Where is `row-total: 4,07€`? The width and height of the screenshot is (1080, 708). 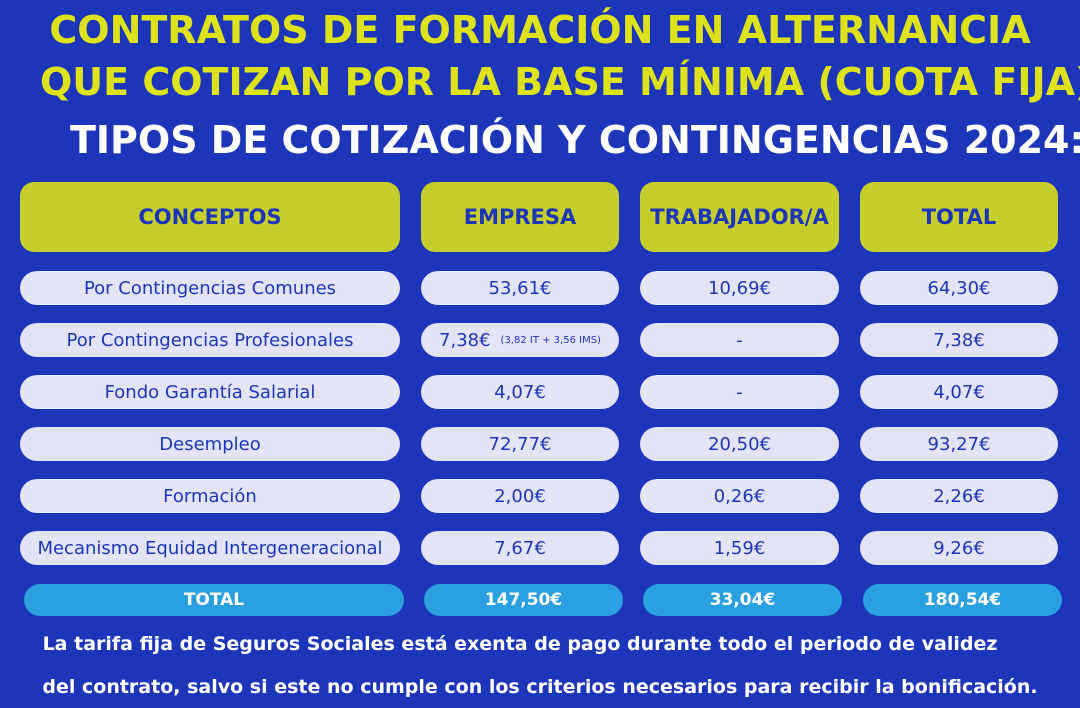 row-total: 4,07€ is located at coordinates (959, 392).